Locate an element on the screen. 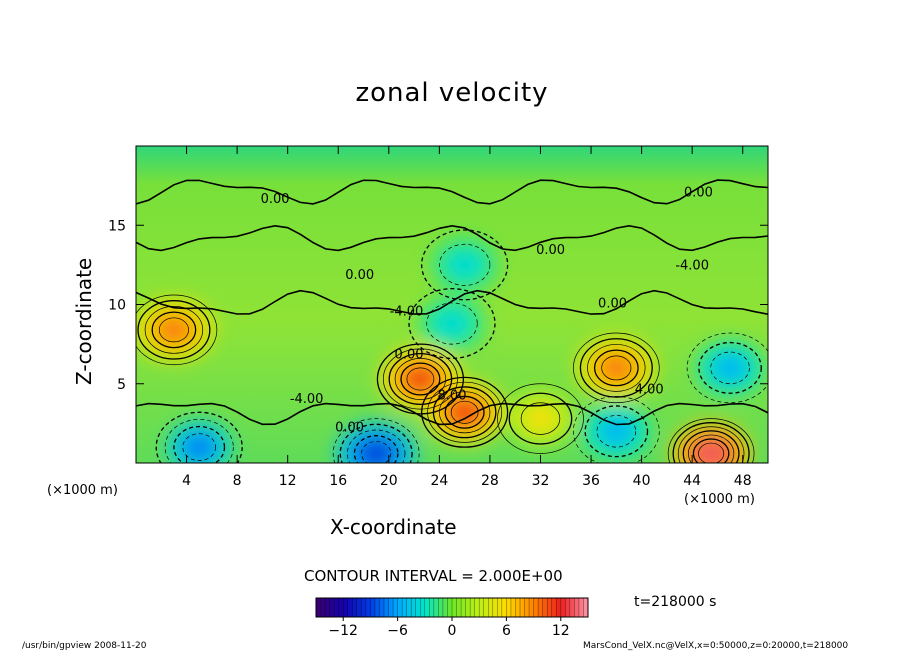 This screenshot has height=654, width=904. chart-title: zonal velocity is located at coordinates (452, 93).